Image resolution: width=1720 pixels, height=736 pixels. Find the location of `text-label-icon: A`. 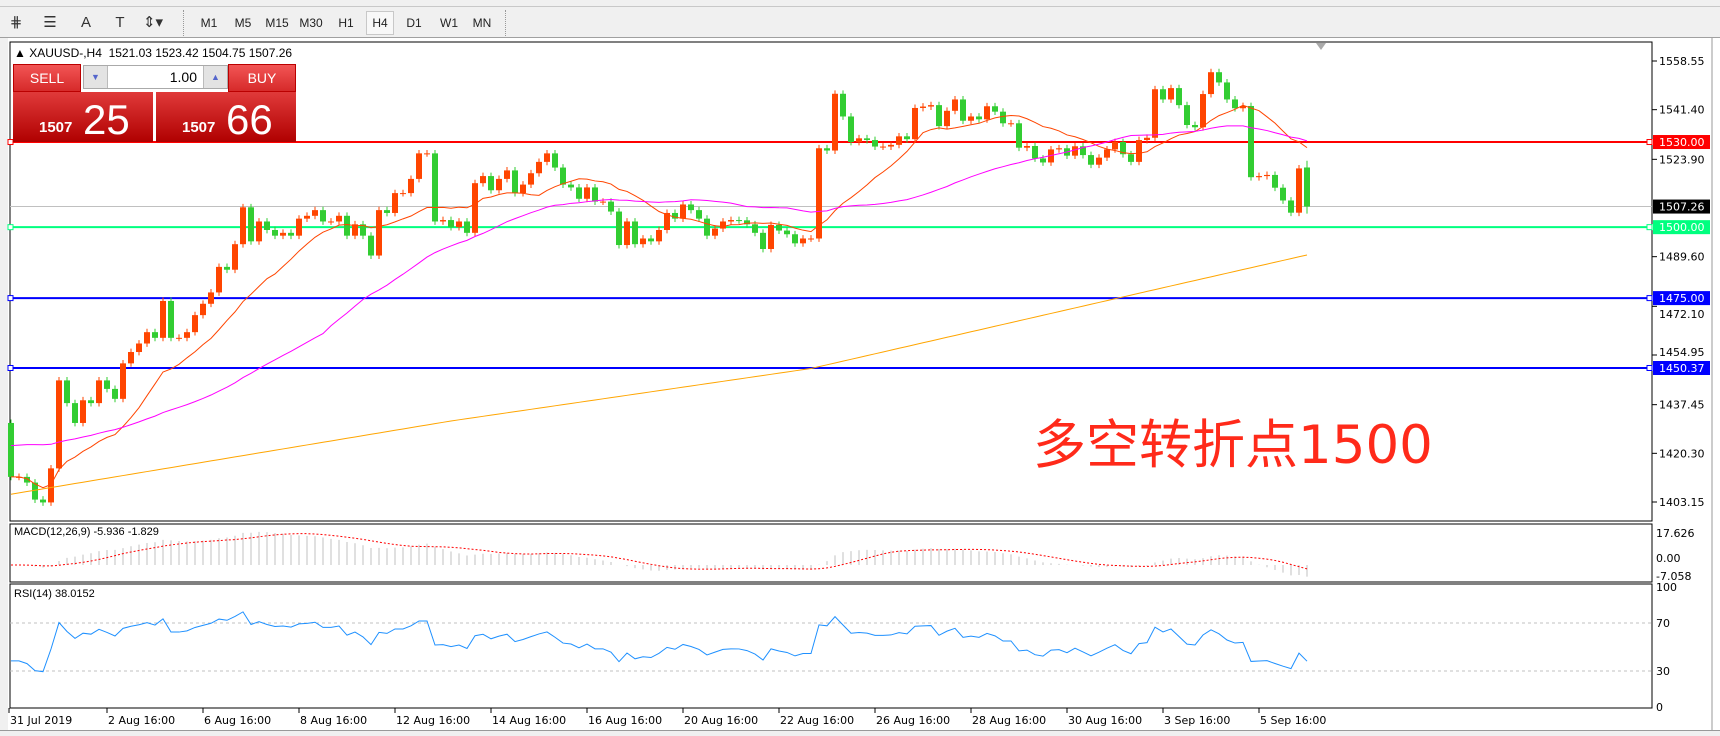

text-label-icon: A is located at coordinates (85, 22).